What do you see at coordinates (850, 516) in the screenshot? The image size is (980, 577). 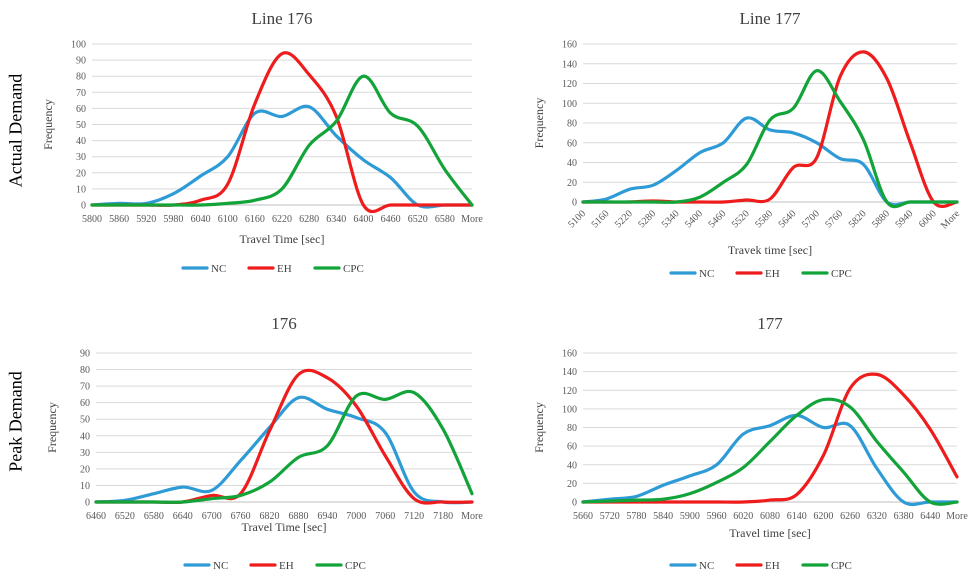 I see `x-tick-label: 6260` at bounding box center [850, 516].